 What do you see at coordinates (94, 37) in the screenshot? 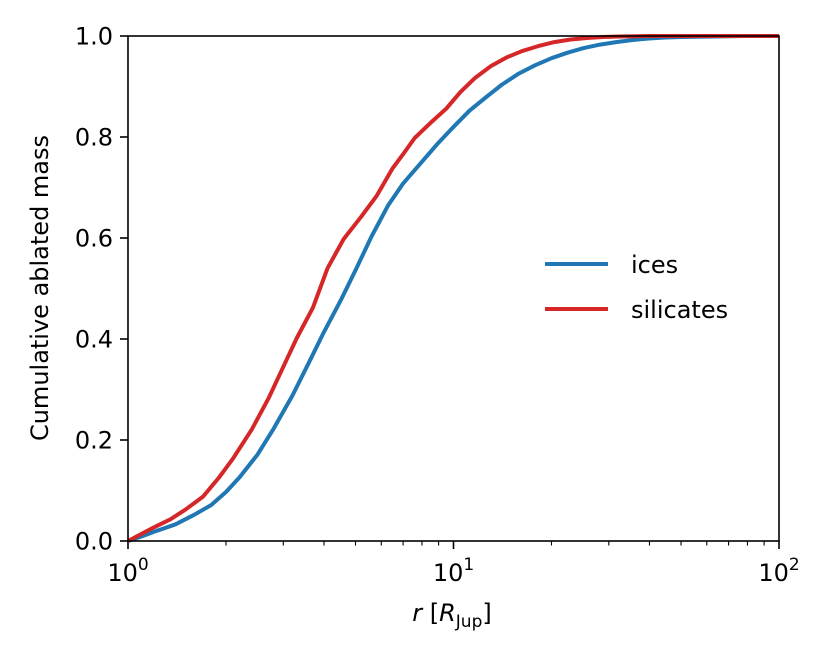
I see `y-tick-label: 1.0` at bounding box center [94, 37].